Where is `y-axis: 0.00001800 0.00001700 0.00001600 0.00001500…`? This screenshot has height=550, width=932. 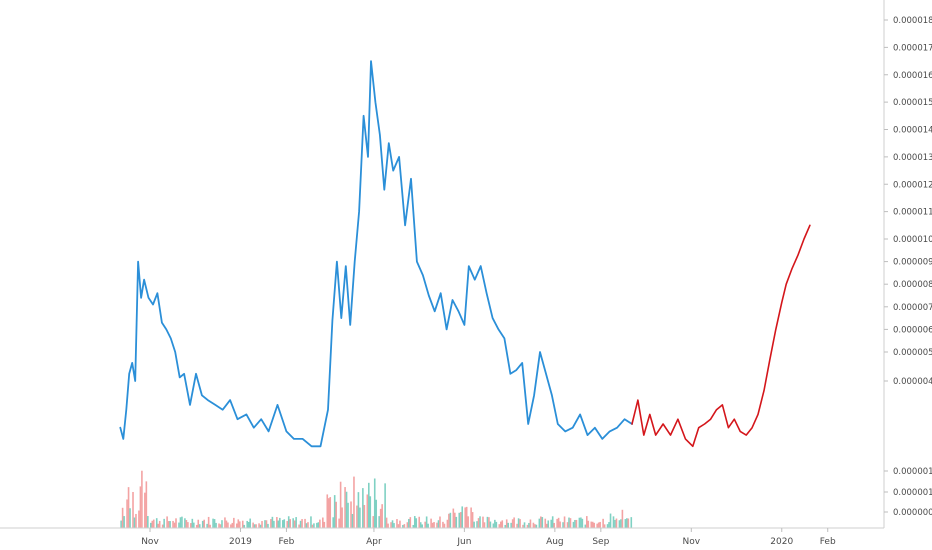
y-axis: 0.00001800 0.00001700 0.00001600 0.00001500… is located at coordinates (908, 267).